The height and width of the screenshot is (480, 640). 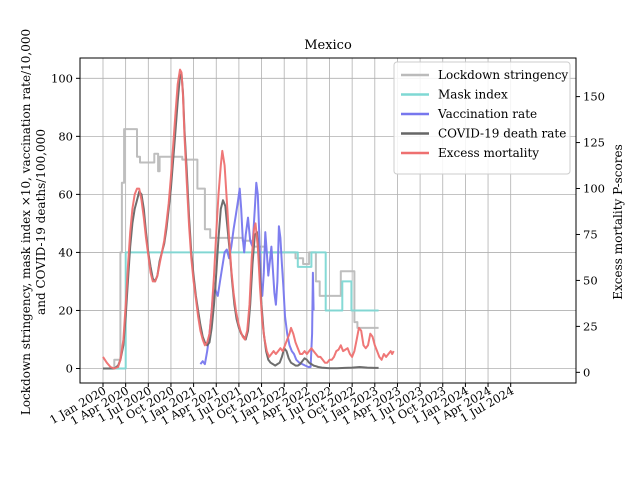 I want to click on y-right-tick-label: 0, so click(x=586, y=372).